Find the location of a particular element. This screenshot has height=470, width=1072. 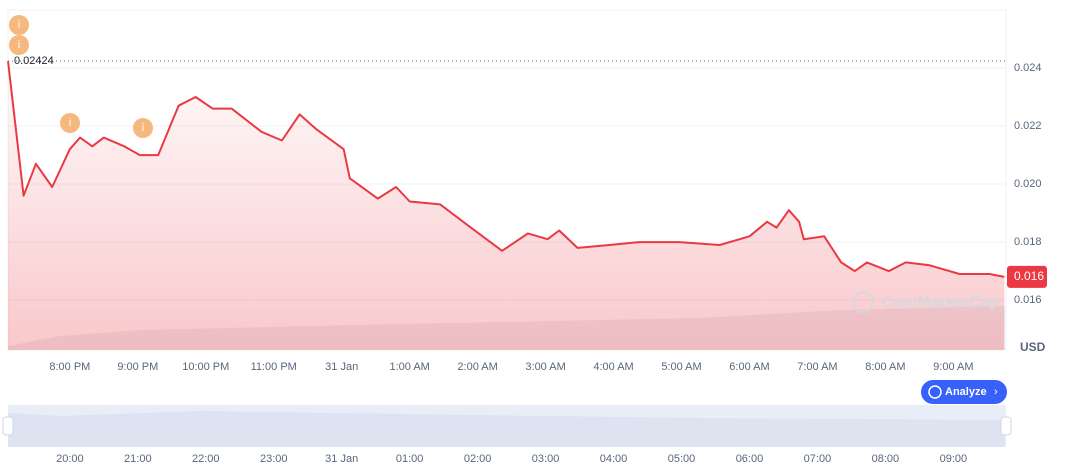

navigator-tick-label: 31 Jan is located at coordinates (341, 459).